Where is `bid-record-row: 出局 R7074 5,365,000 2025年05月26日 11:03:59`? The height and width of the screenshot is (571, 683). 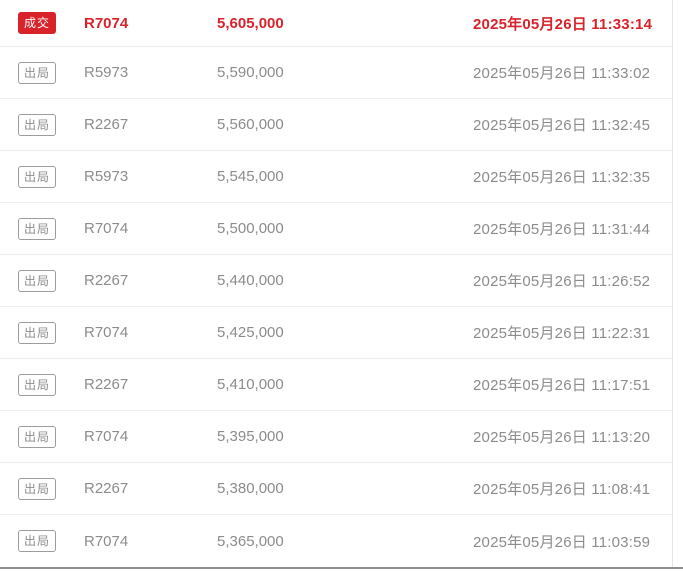
bid-record-row: 出局 R7074 5,365,000 2025年05月26日 11:03:59 is located at coordinates (336, 541).